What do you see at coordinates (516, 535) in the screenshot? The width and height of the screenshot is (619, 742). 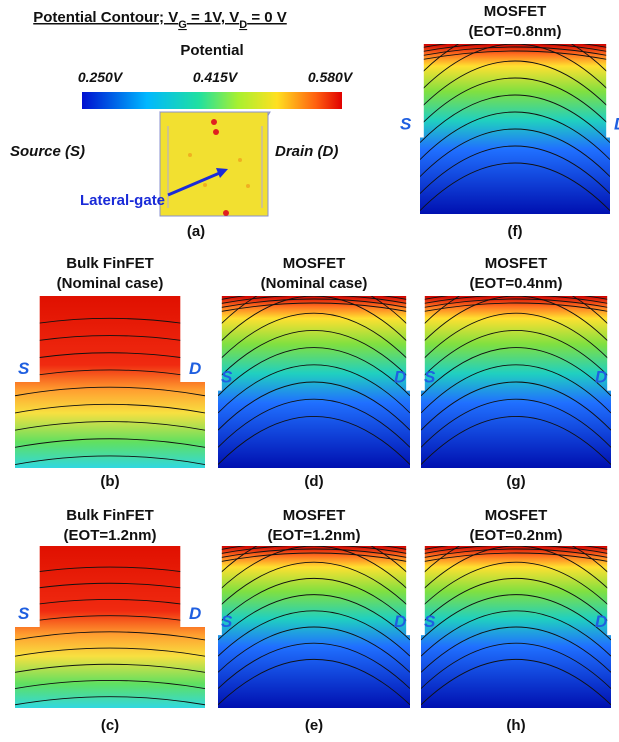 I see `panel-title: (EOT=0.2nm)` at bounding box center [516, 535].